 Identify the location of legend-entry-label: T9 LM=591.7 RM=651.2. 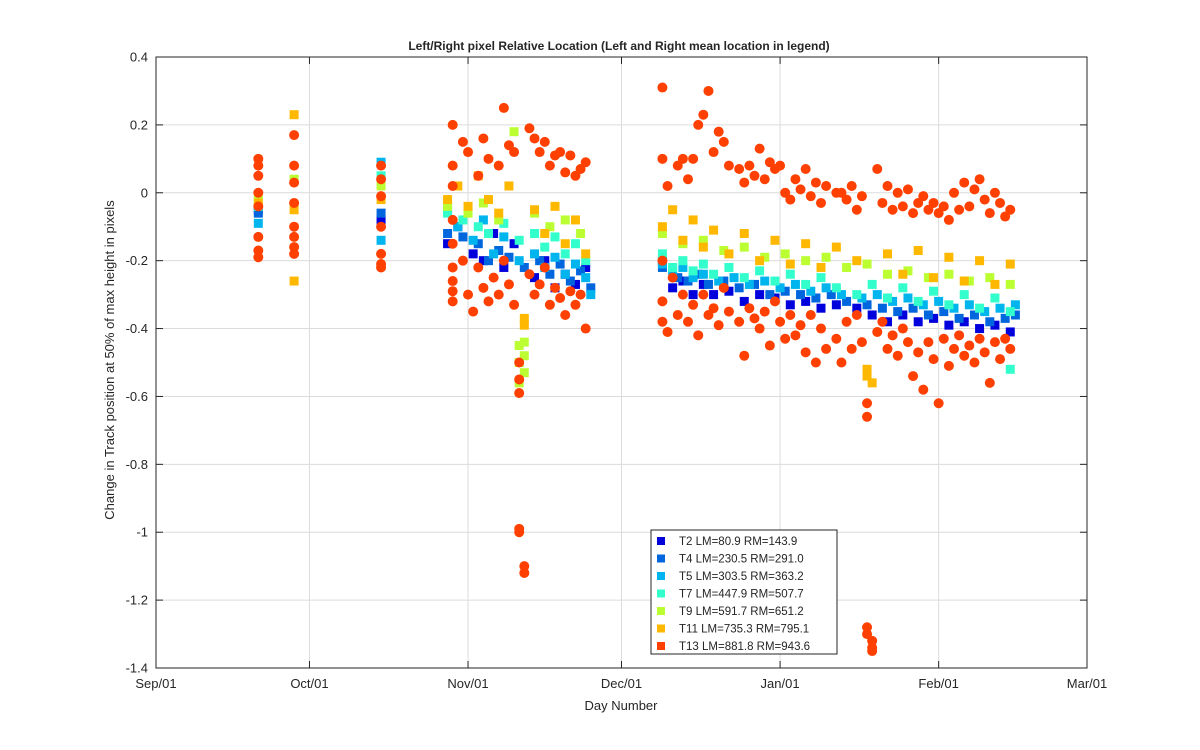
(741, 612).